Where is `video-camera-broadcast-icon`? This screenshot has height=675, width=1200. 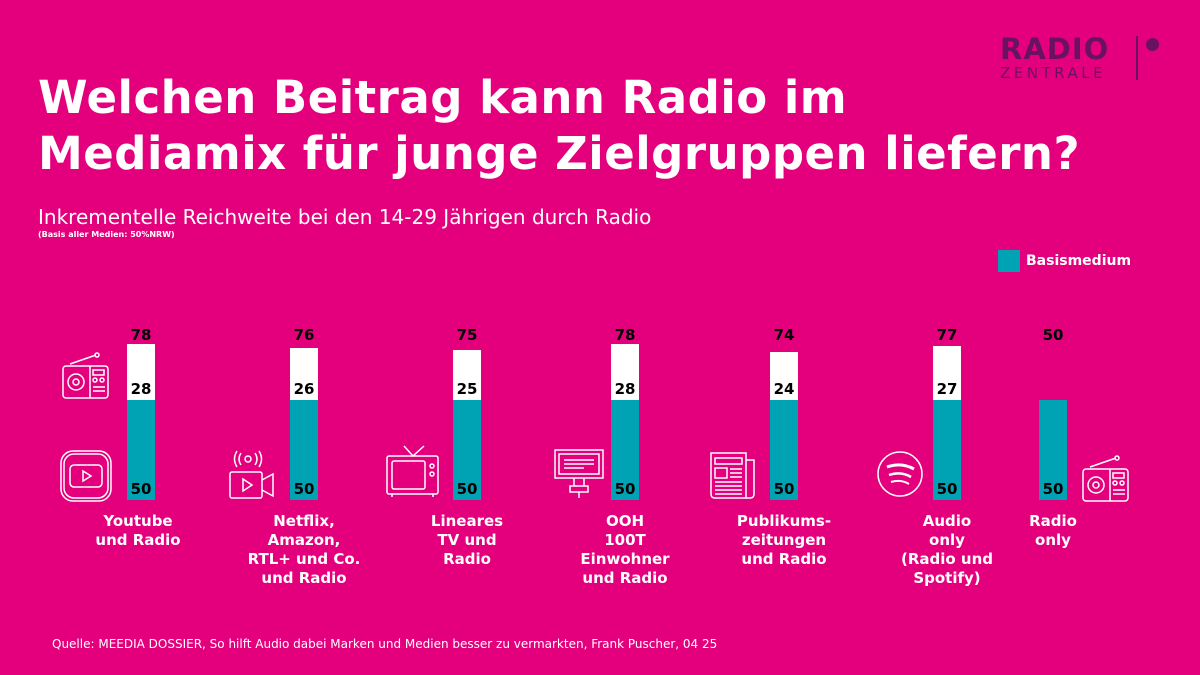
video-camera-broadcast-icon is located at coordinates (251, 474).